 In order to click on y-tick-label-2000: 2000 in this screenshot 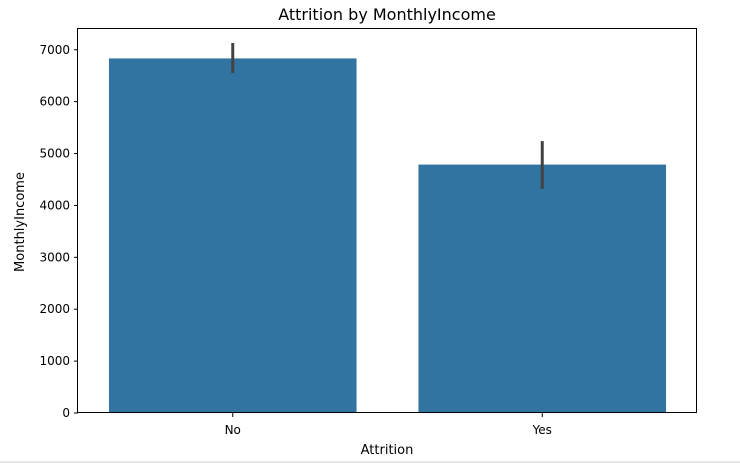, I will do `click(54, 309)`.